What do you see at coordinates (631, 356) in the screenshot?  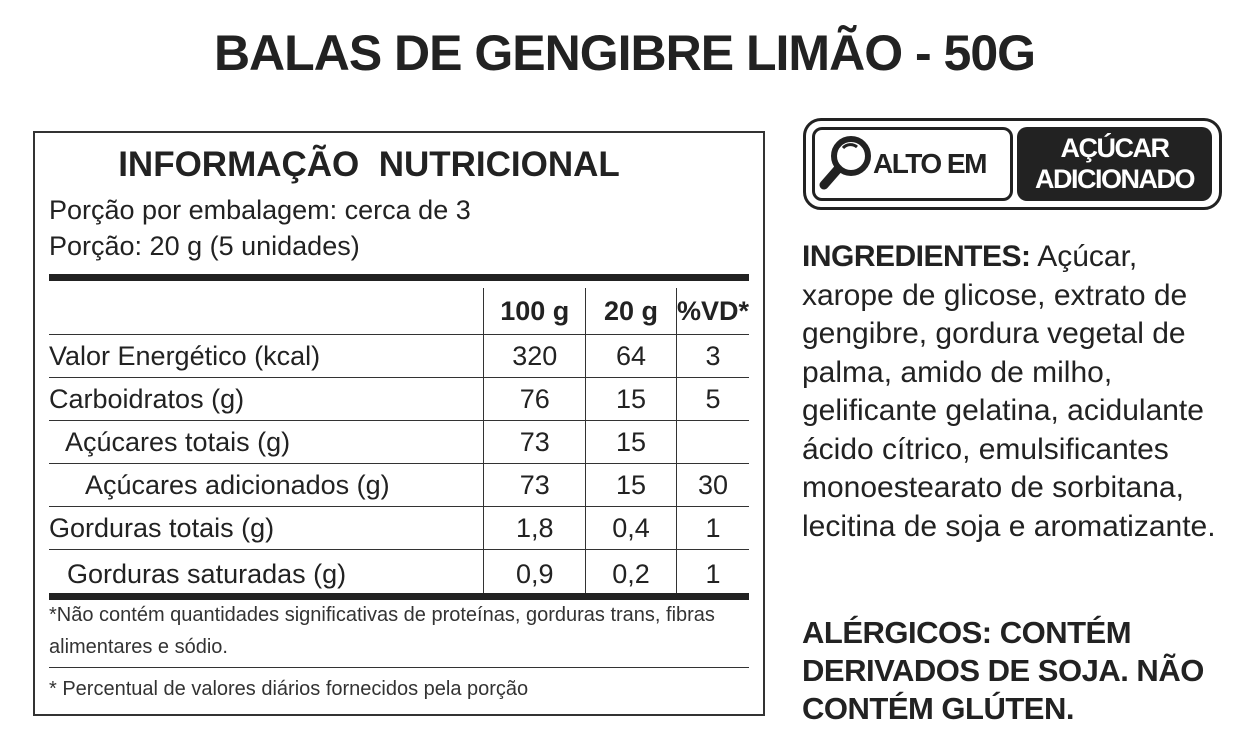 I see `value-cell: 64` at bounding box center [631, 356].